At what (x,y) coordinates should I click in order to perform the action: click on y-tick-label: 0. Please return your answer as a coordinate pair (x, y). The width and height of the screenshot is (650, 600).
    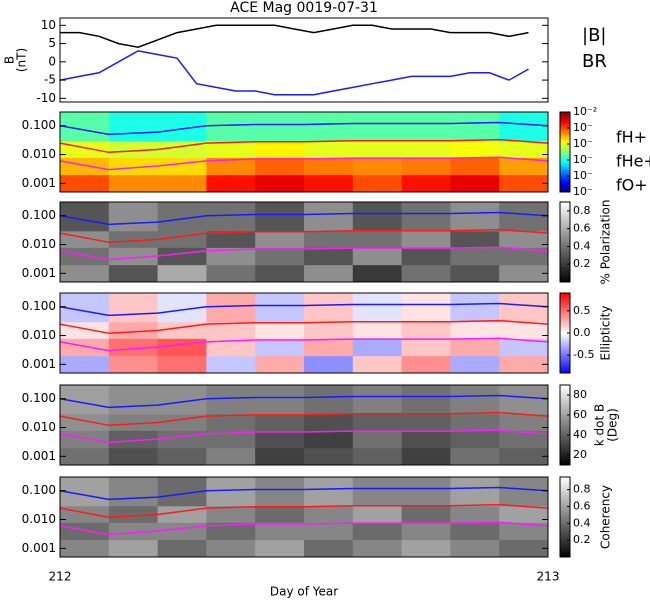
    Looking at the image, I should click on (52, 61).